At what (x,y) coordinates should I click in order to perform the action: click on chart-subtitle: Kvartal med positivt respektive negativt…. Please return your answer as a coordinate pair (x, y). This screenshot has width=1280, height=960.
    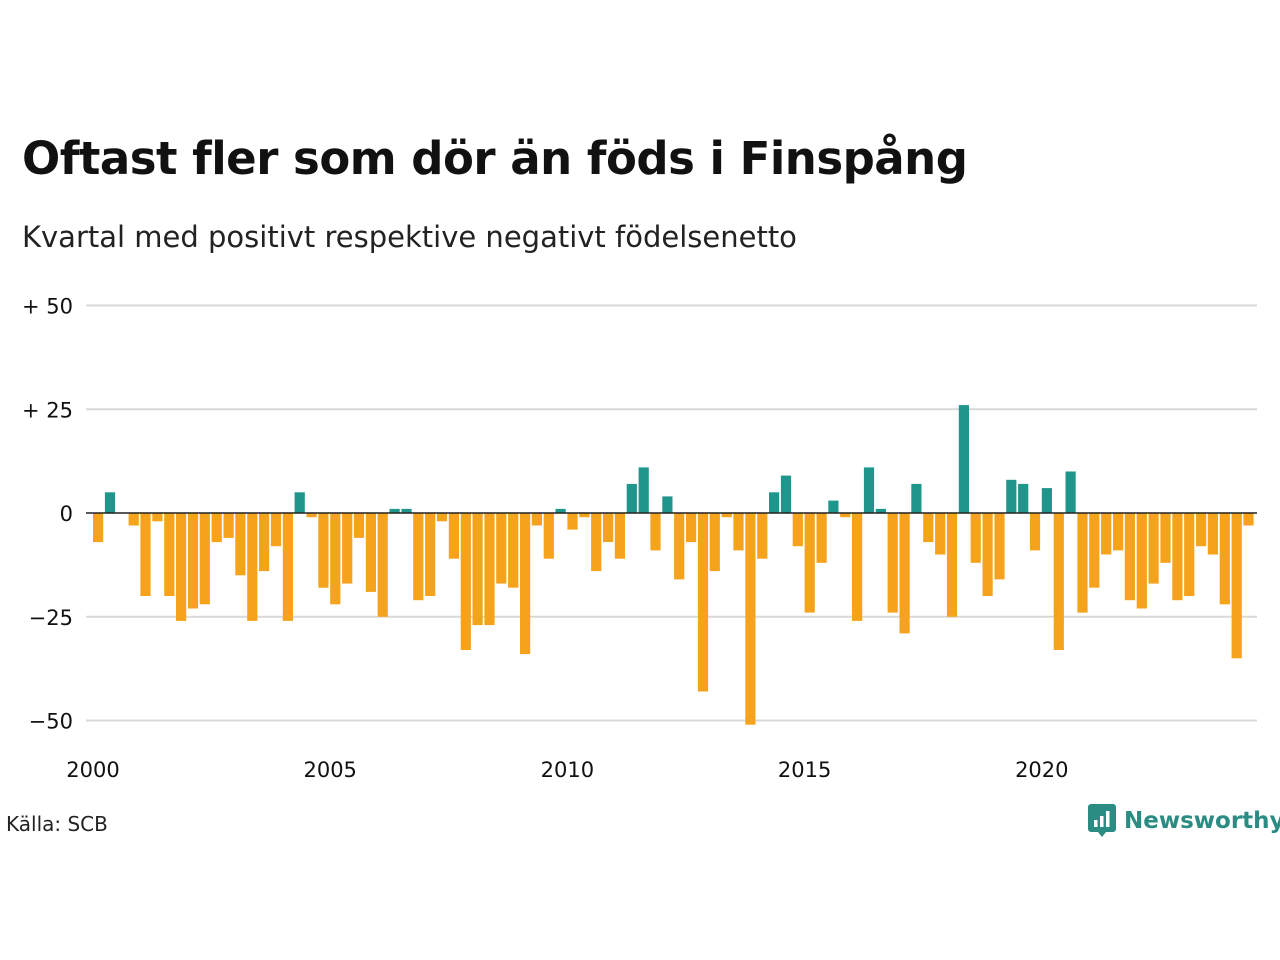
    Looking at the image, I should click on (409, 237).